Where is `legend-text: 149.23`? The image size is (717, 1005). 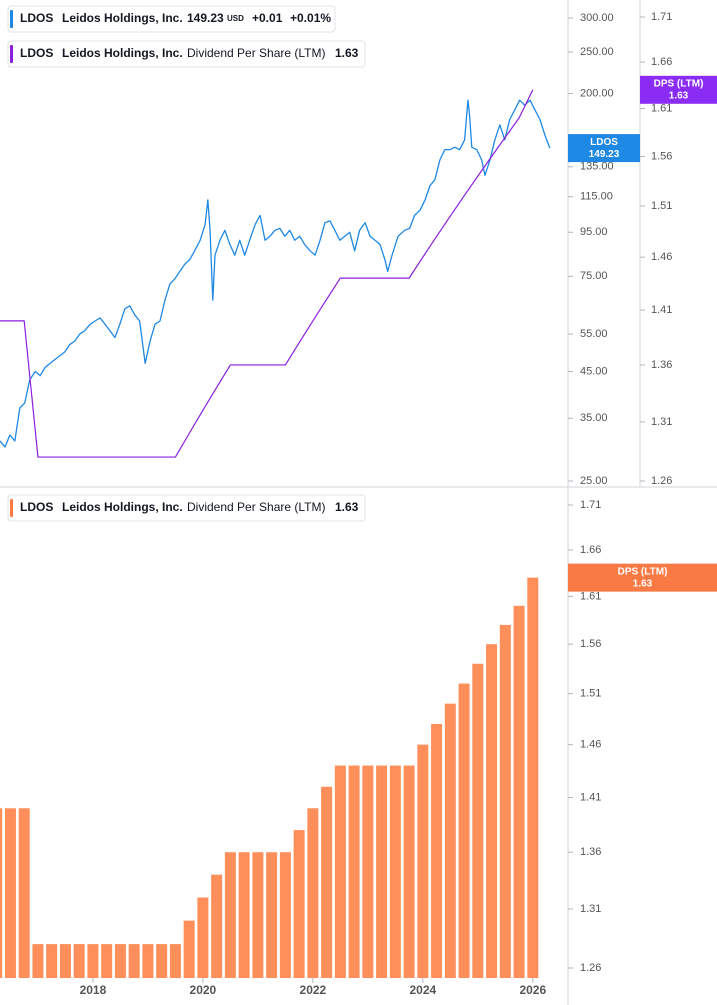
legend-text: 149.23 is located at coordinates (205, 18).